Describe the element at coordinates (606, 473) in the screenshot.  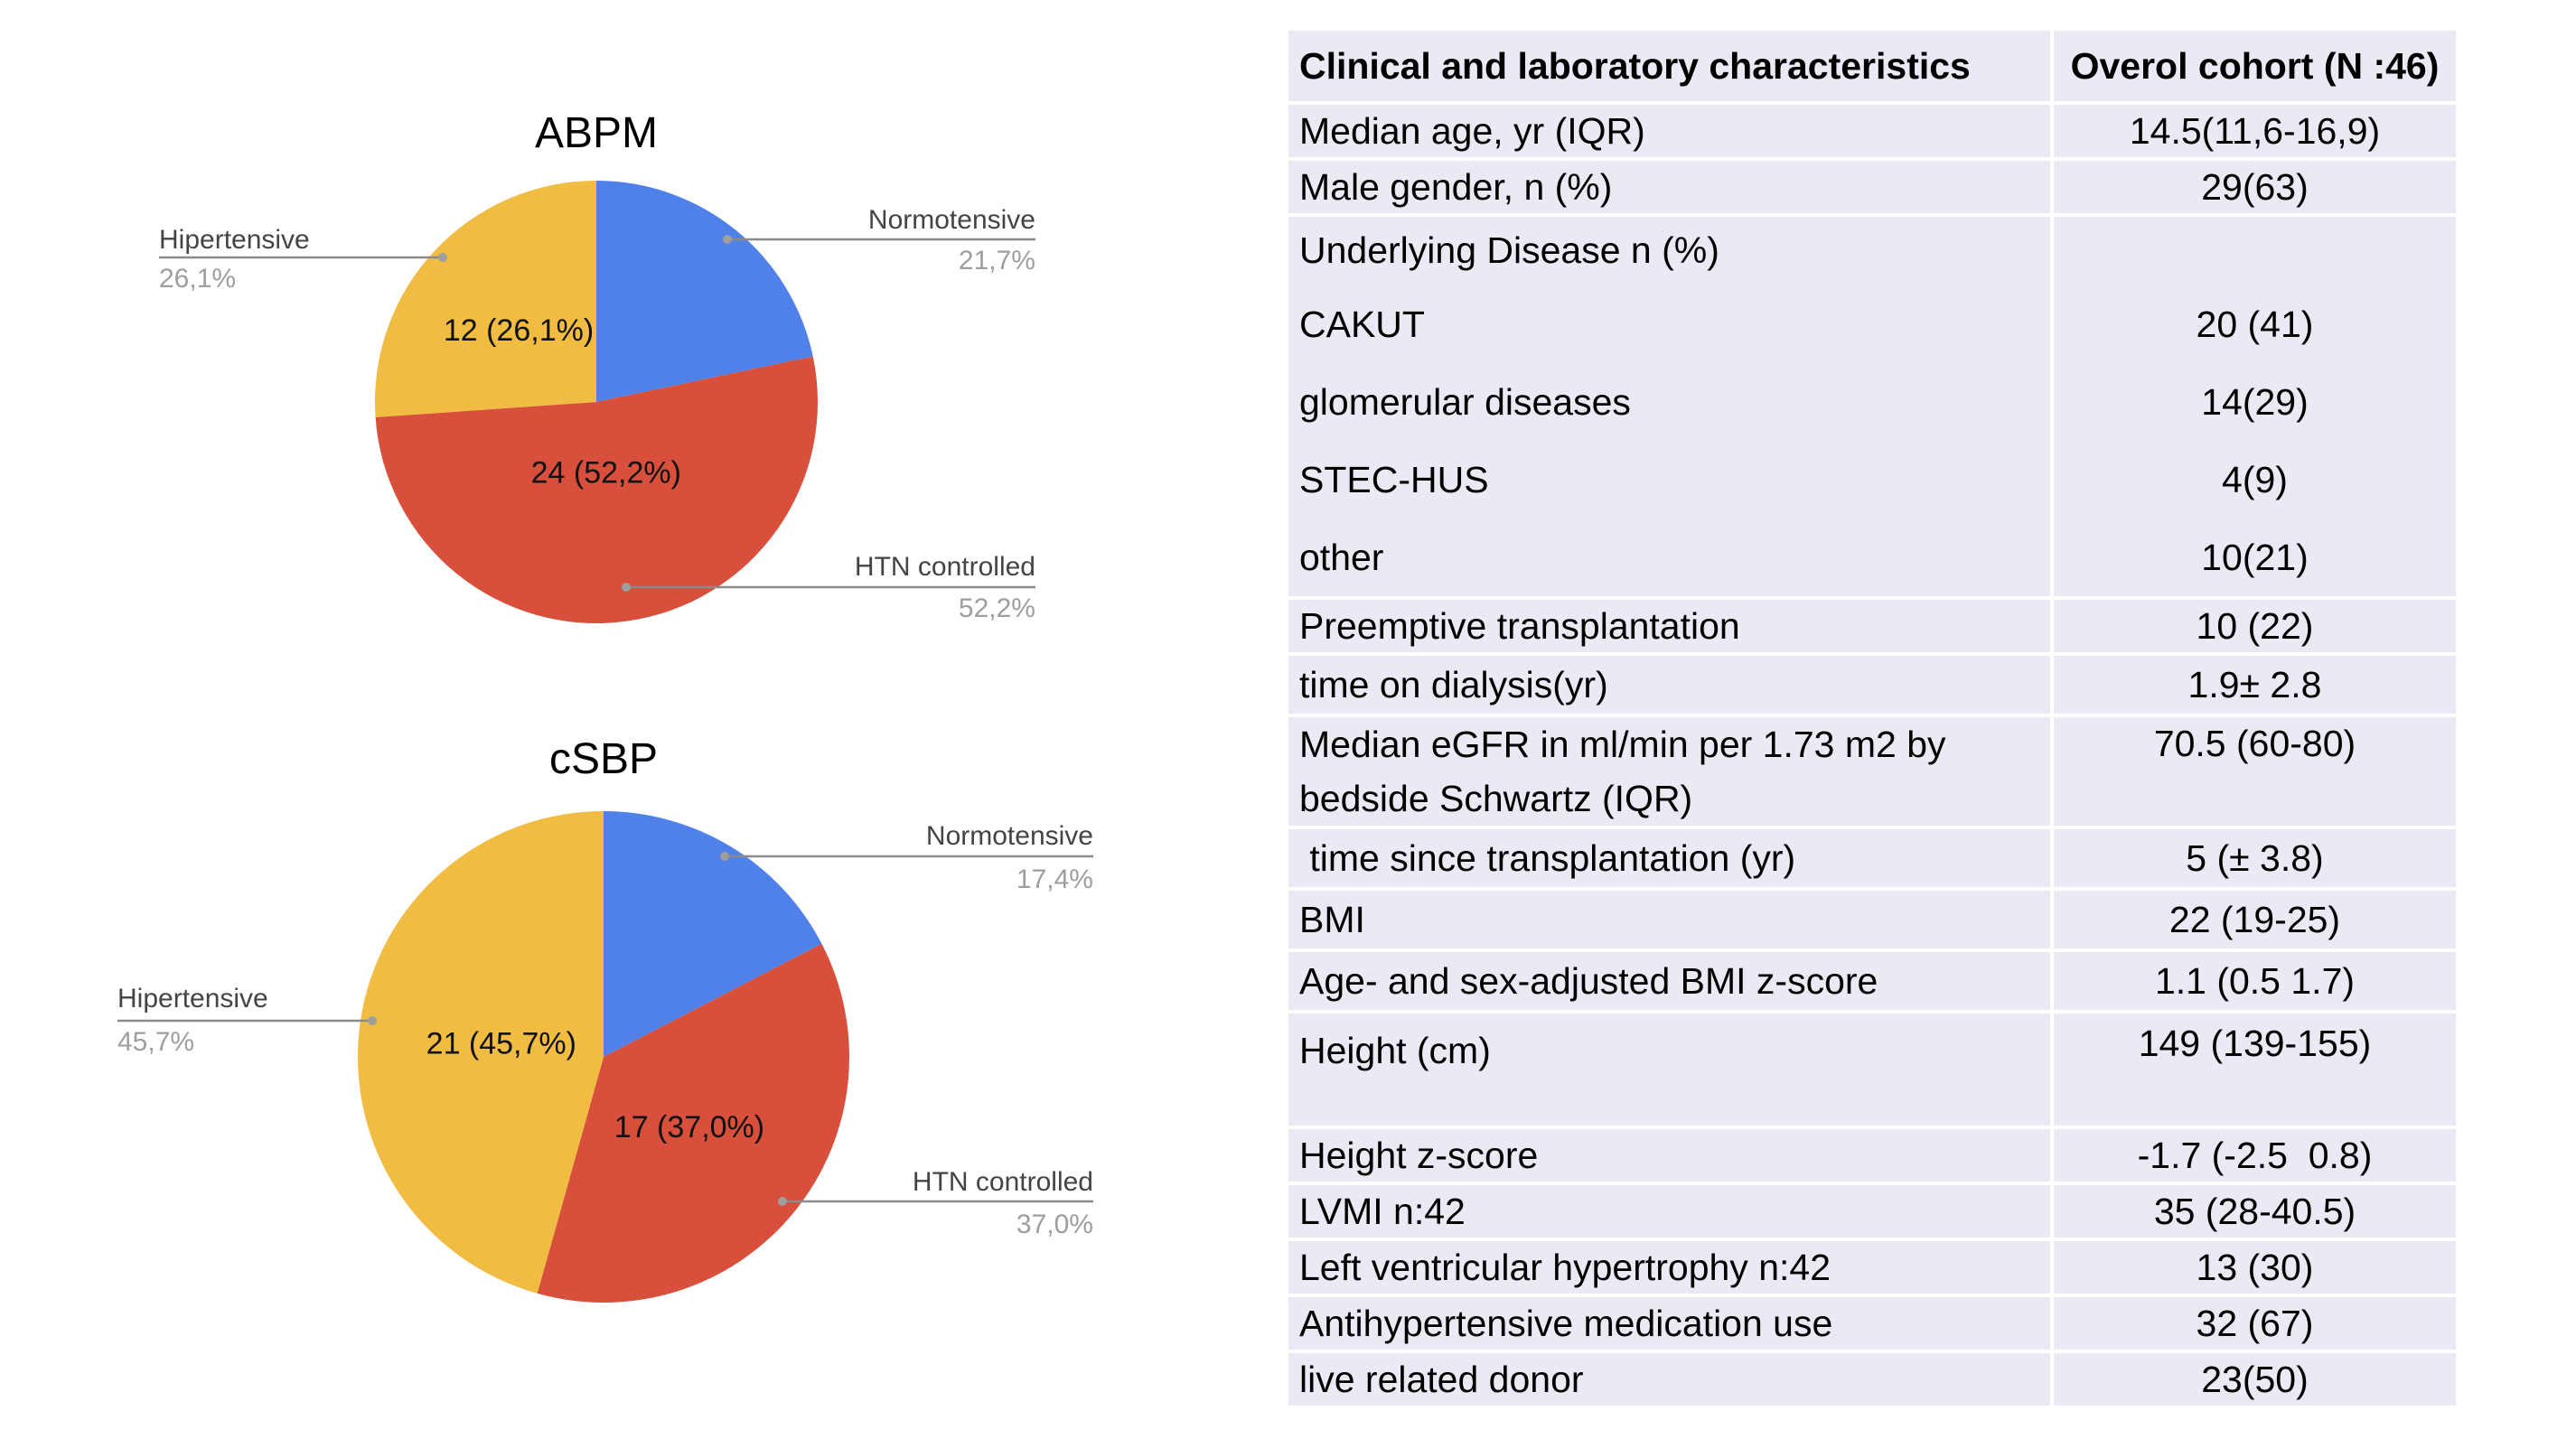
I see `slice-label-htn-controlled: 24 (52,2%)` at that location.